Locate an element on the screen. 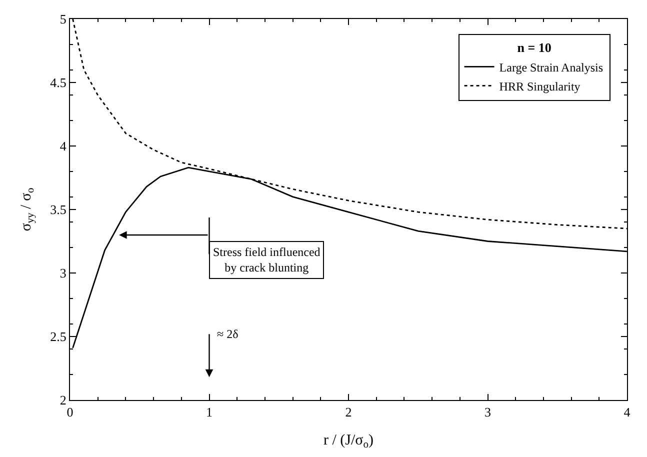  x-tick-label: 1 is located at coordinates (209, 412).